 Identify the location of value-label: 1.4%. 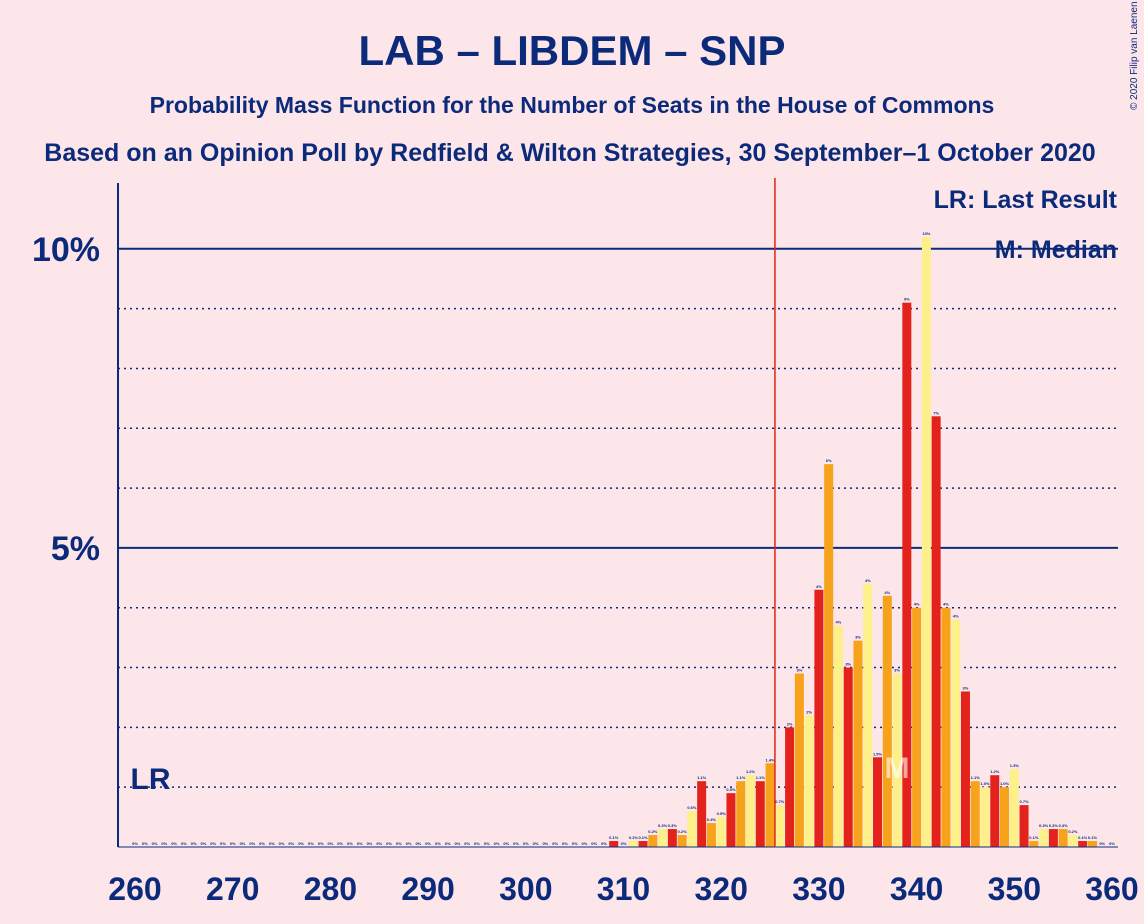
(770, 759).